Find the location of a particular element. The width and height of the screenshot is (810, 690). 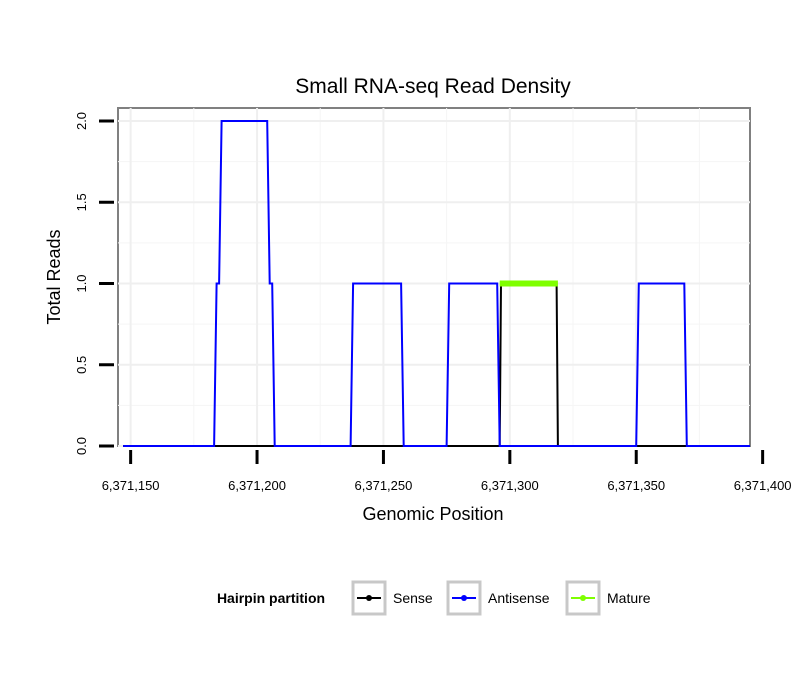

y-axis-title: Total Reads is located at coordinates (54, 276).